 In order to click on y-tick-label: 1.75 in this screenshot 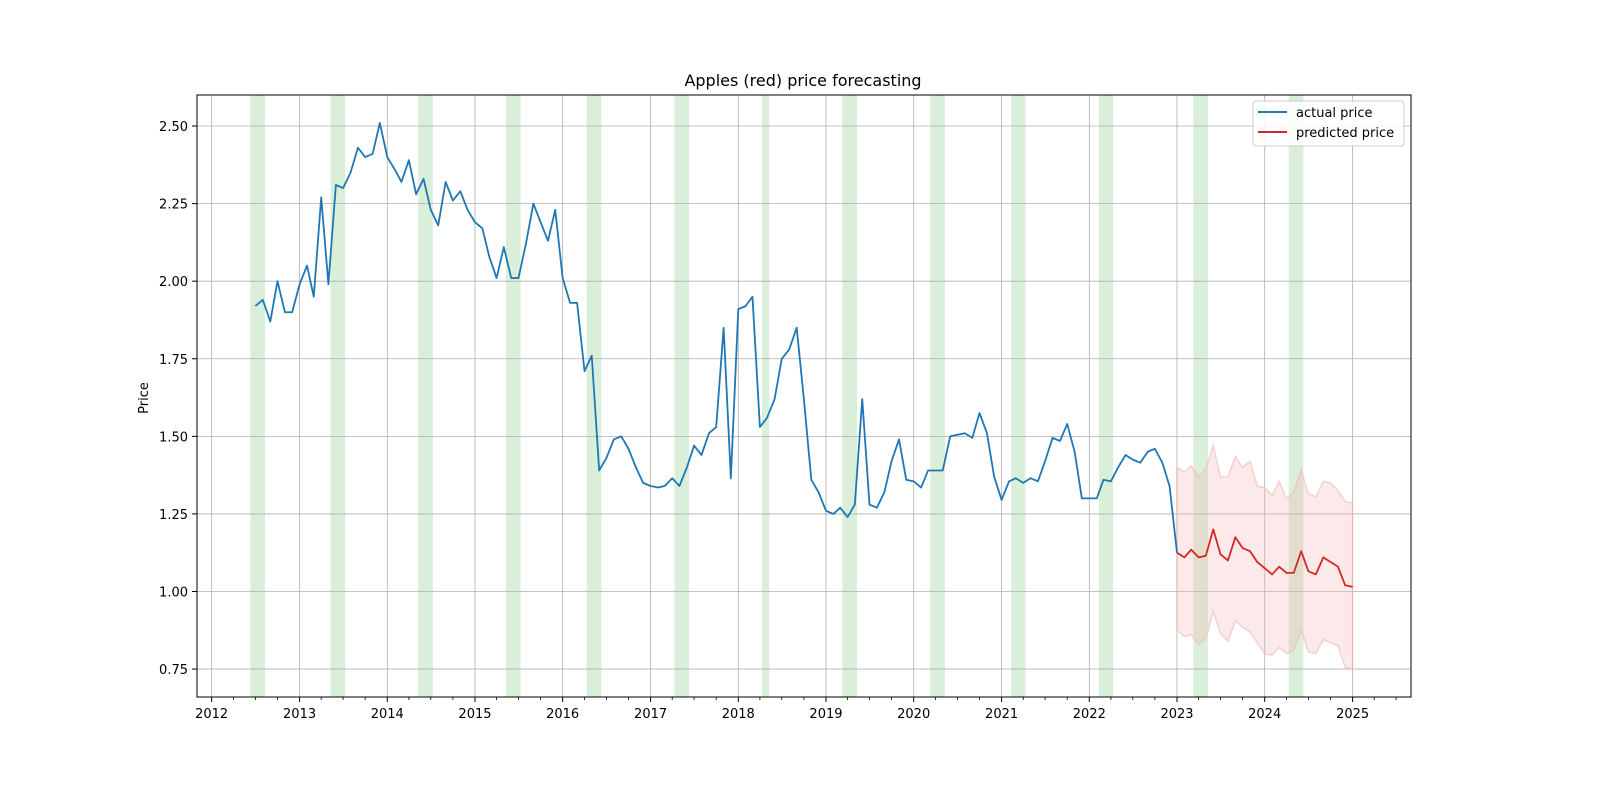, I will do `click(173, 360)`.